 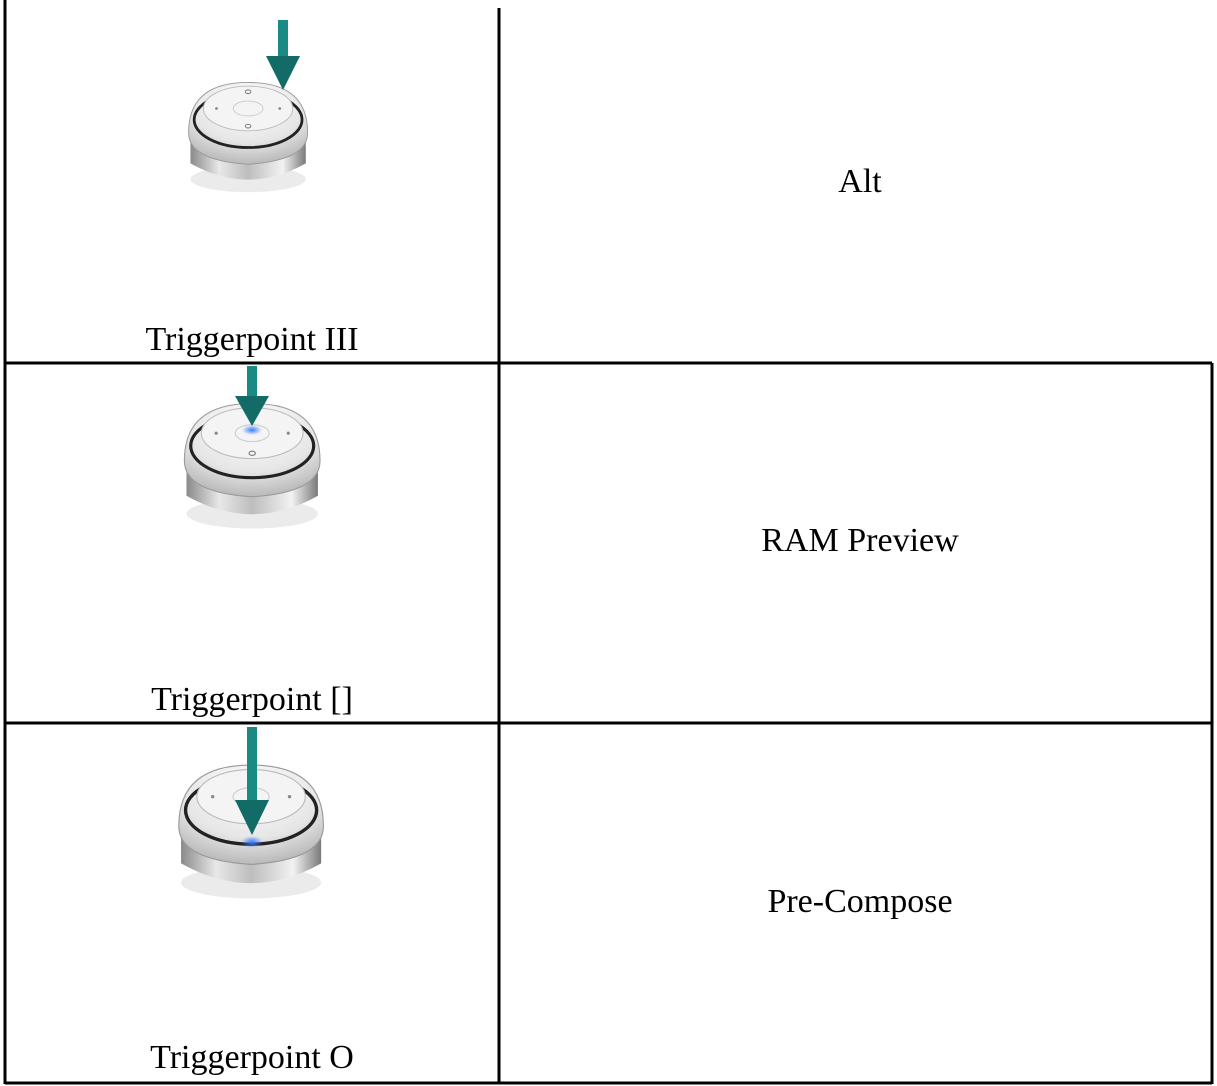 I want to click on cell-label: Triggerpoint O, so click(x=252, y=1057).